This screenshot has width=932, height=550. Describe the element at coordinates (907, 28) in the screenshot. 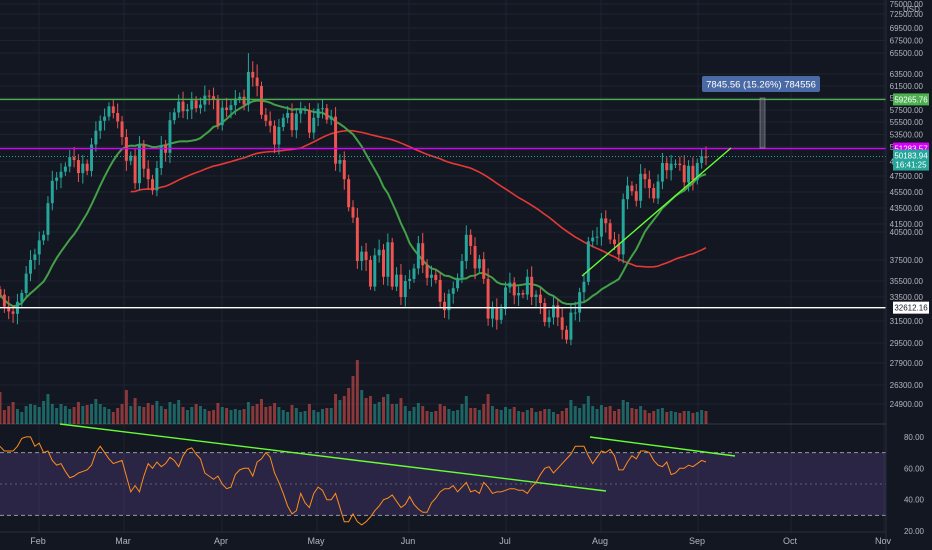

I see `price-tick-label: 69500.00` at that location.